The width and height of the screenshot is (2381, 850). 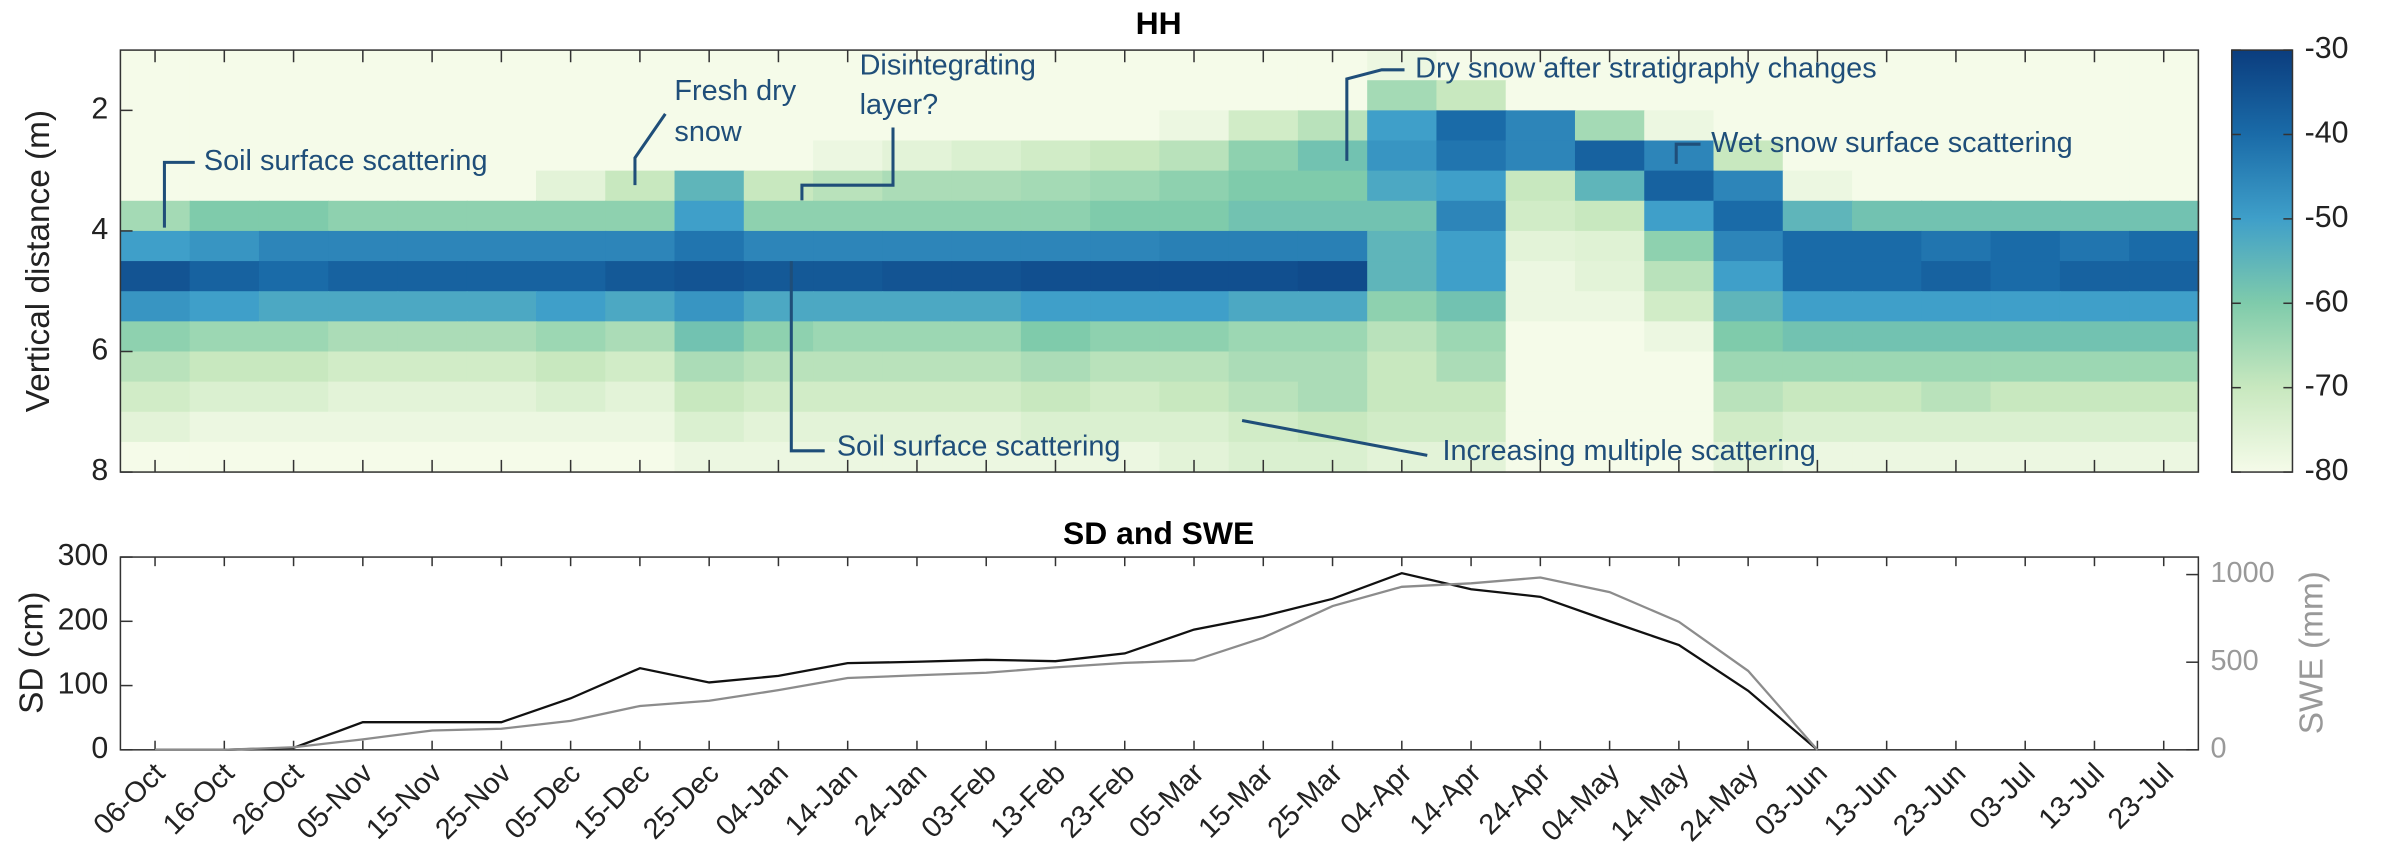 I want to click on x-tick-label: 03-Jul, so click(x=2002, y=796).